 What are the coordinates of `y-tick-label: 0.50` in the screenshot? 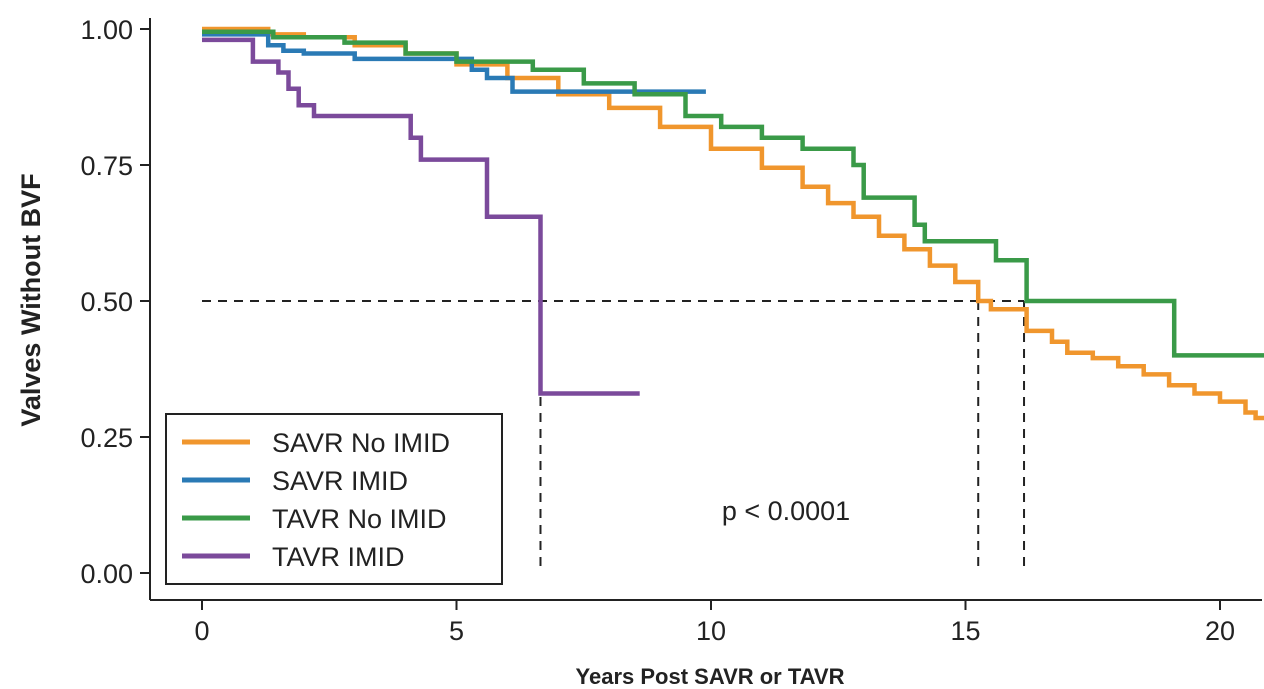 It's located at (106, 302).